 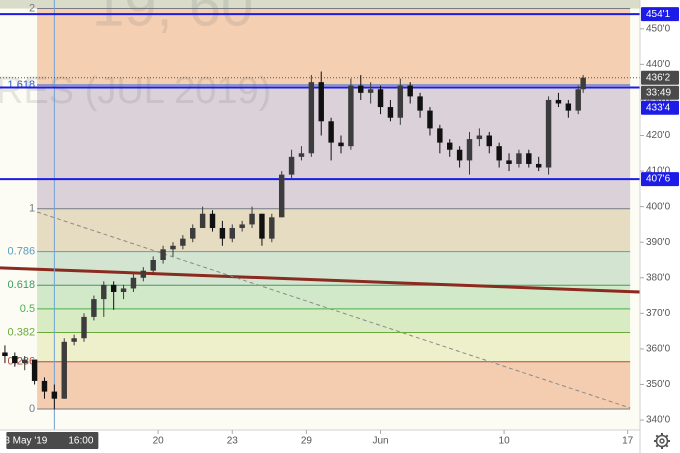 What do you see at coordinates (32, 209) in the screenshot?
I see `fib-level-label: 1` at bounding box center [32, 209].